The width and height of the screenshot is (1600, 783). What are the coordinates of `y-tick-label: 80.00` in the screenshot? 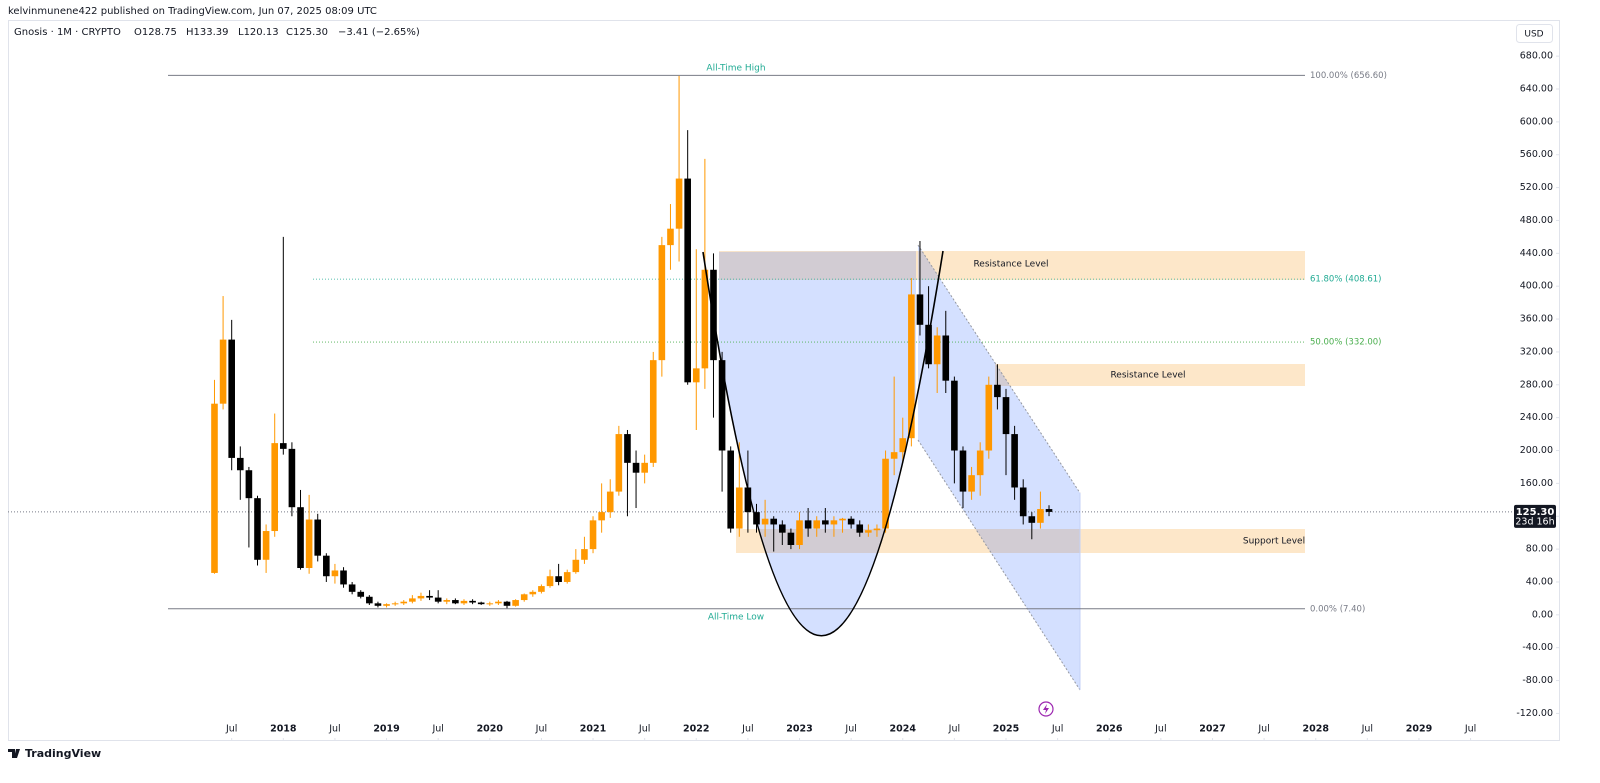 It's located at (1539, 549).